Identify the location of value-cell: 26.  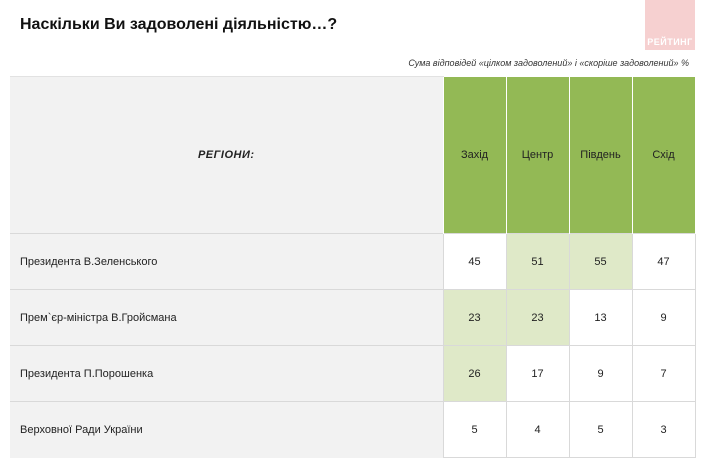
(474, 373).